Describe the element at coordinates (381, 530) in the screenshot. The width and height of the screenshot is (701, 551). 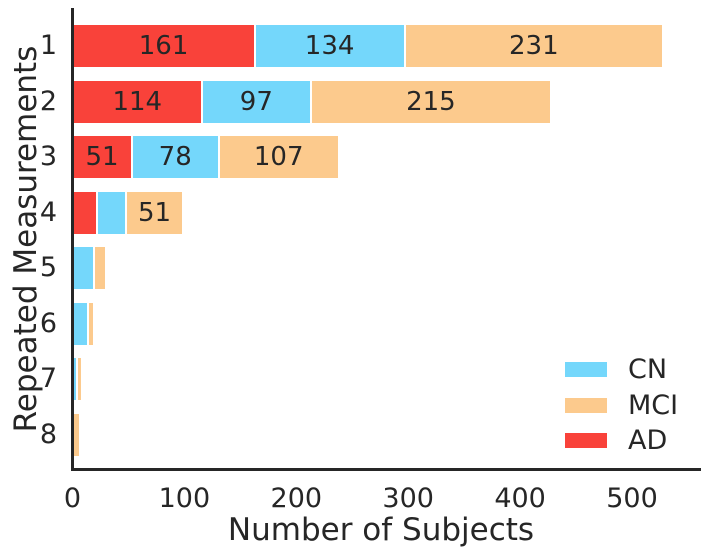
I see `x-axis-label: Number of Subjects` at that location.